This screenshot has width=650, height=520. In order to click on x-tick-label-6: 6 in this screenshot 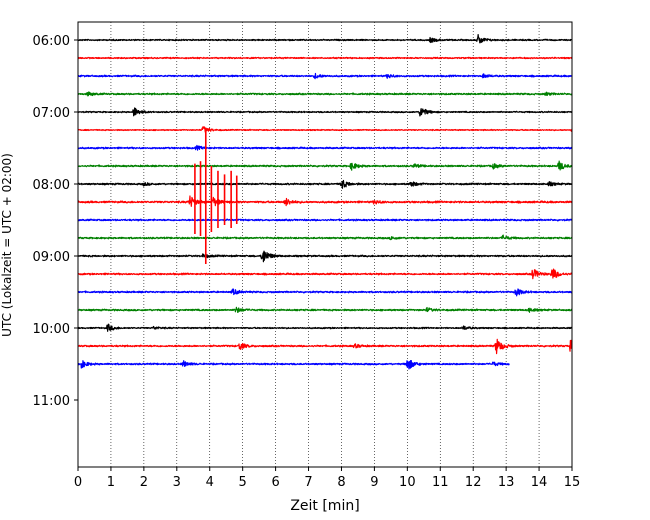, I will do `click(275, 482)`.